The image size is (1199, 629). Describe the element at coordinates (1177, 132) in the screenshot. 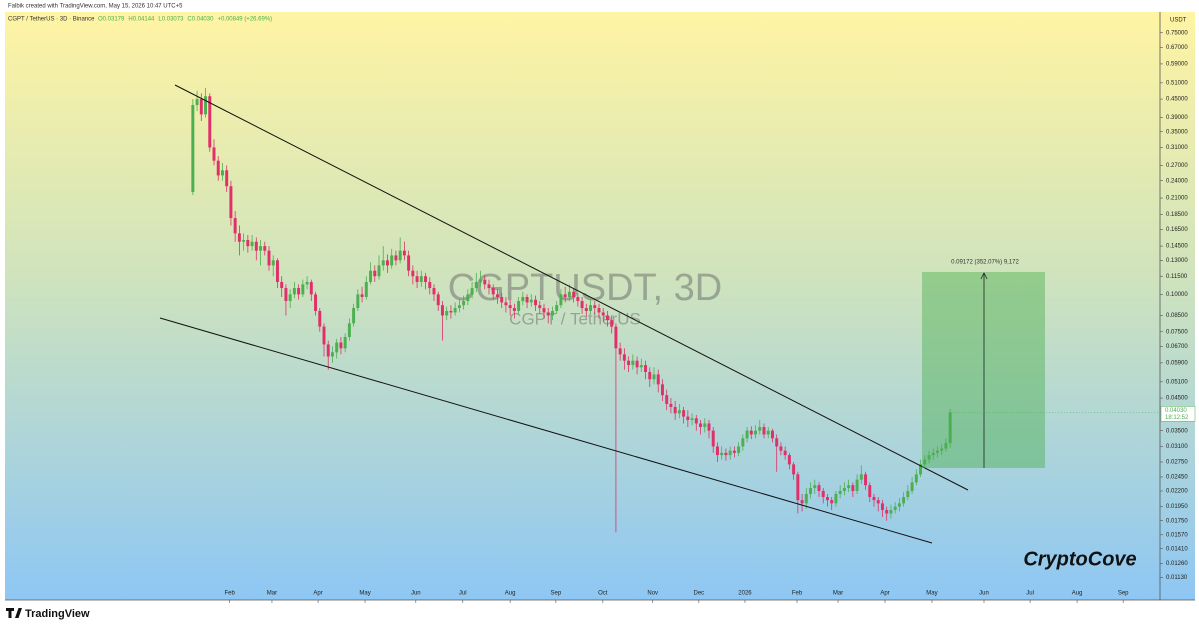

I see `y-tick-label: 0.35000` at that location.